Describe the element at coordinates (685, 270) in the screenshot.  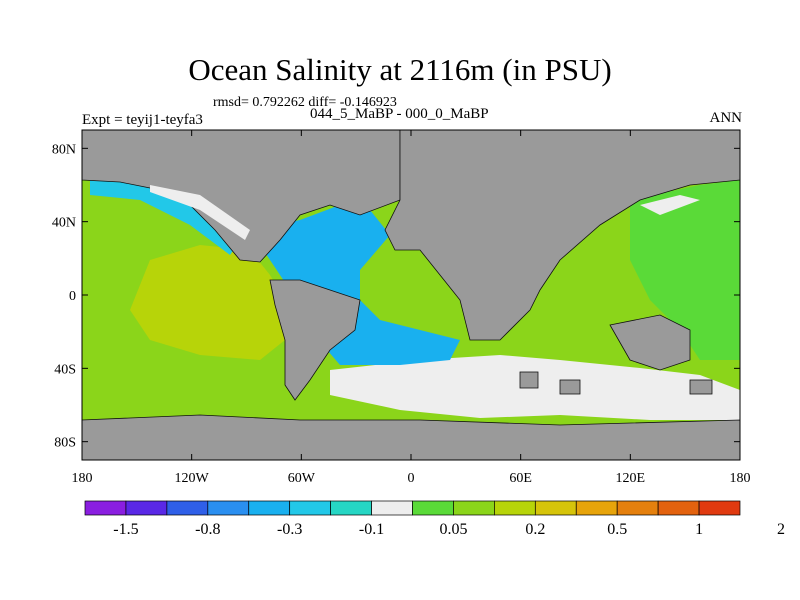
I see `pacific-west-region` at that location.